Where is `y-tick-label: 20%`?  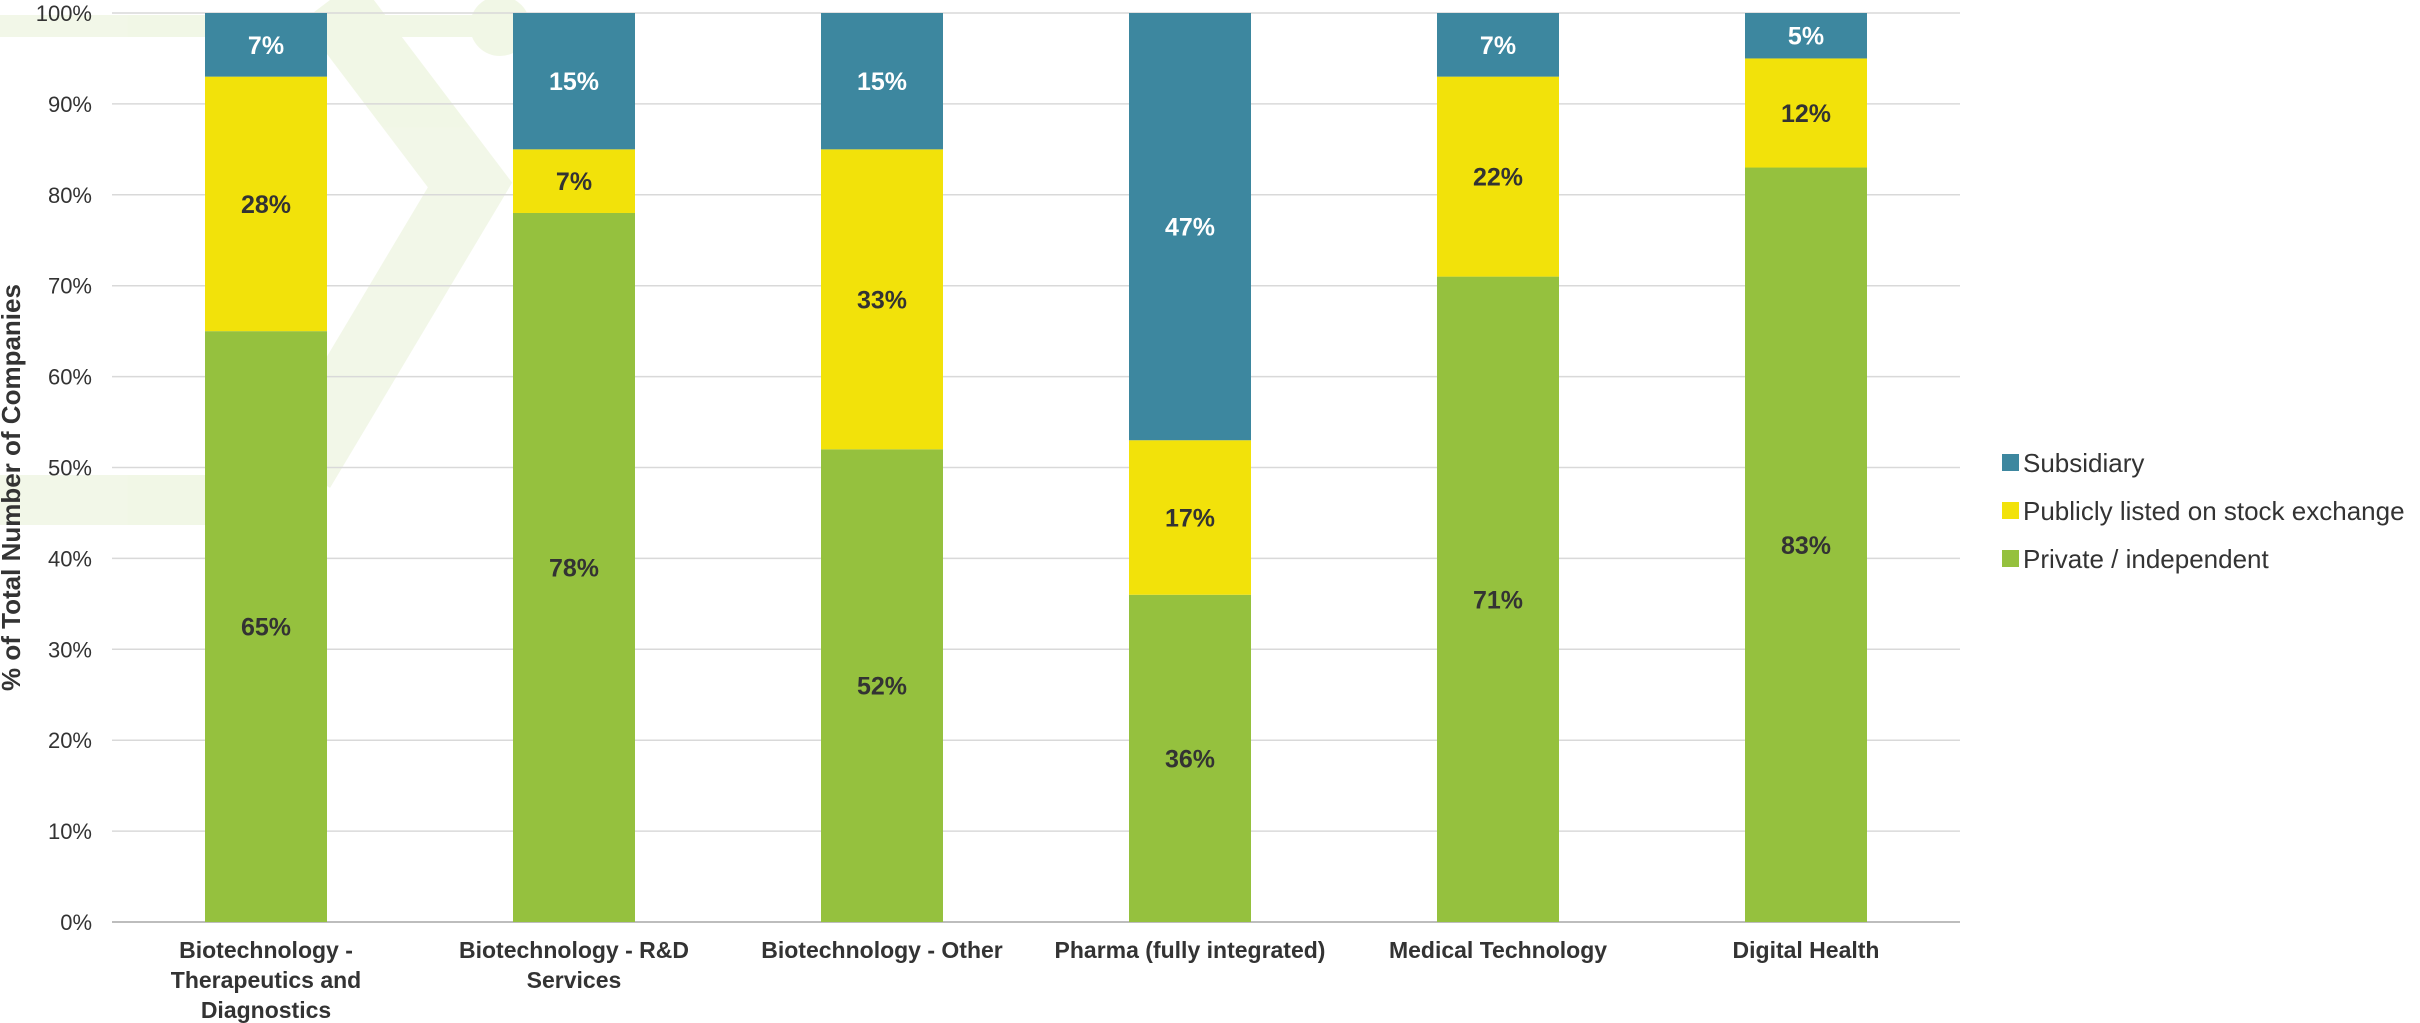 y-tick-label: 20% is located at coordinates (70, 740).